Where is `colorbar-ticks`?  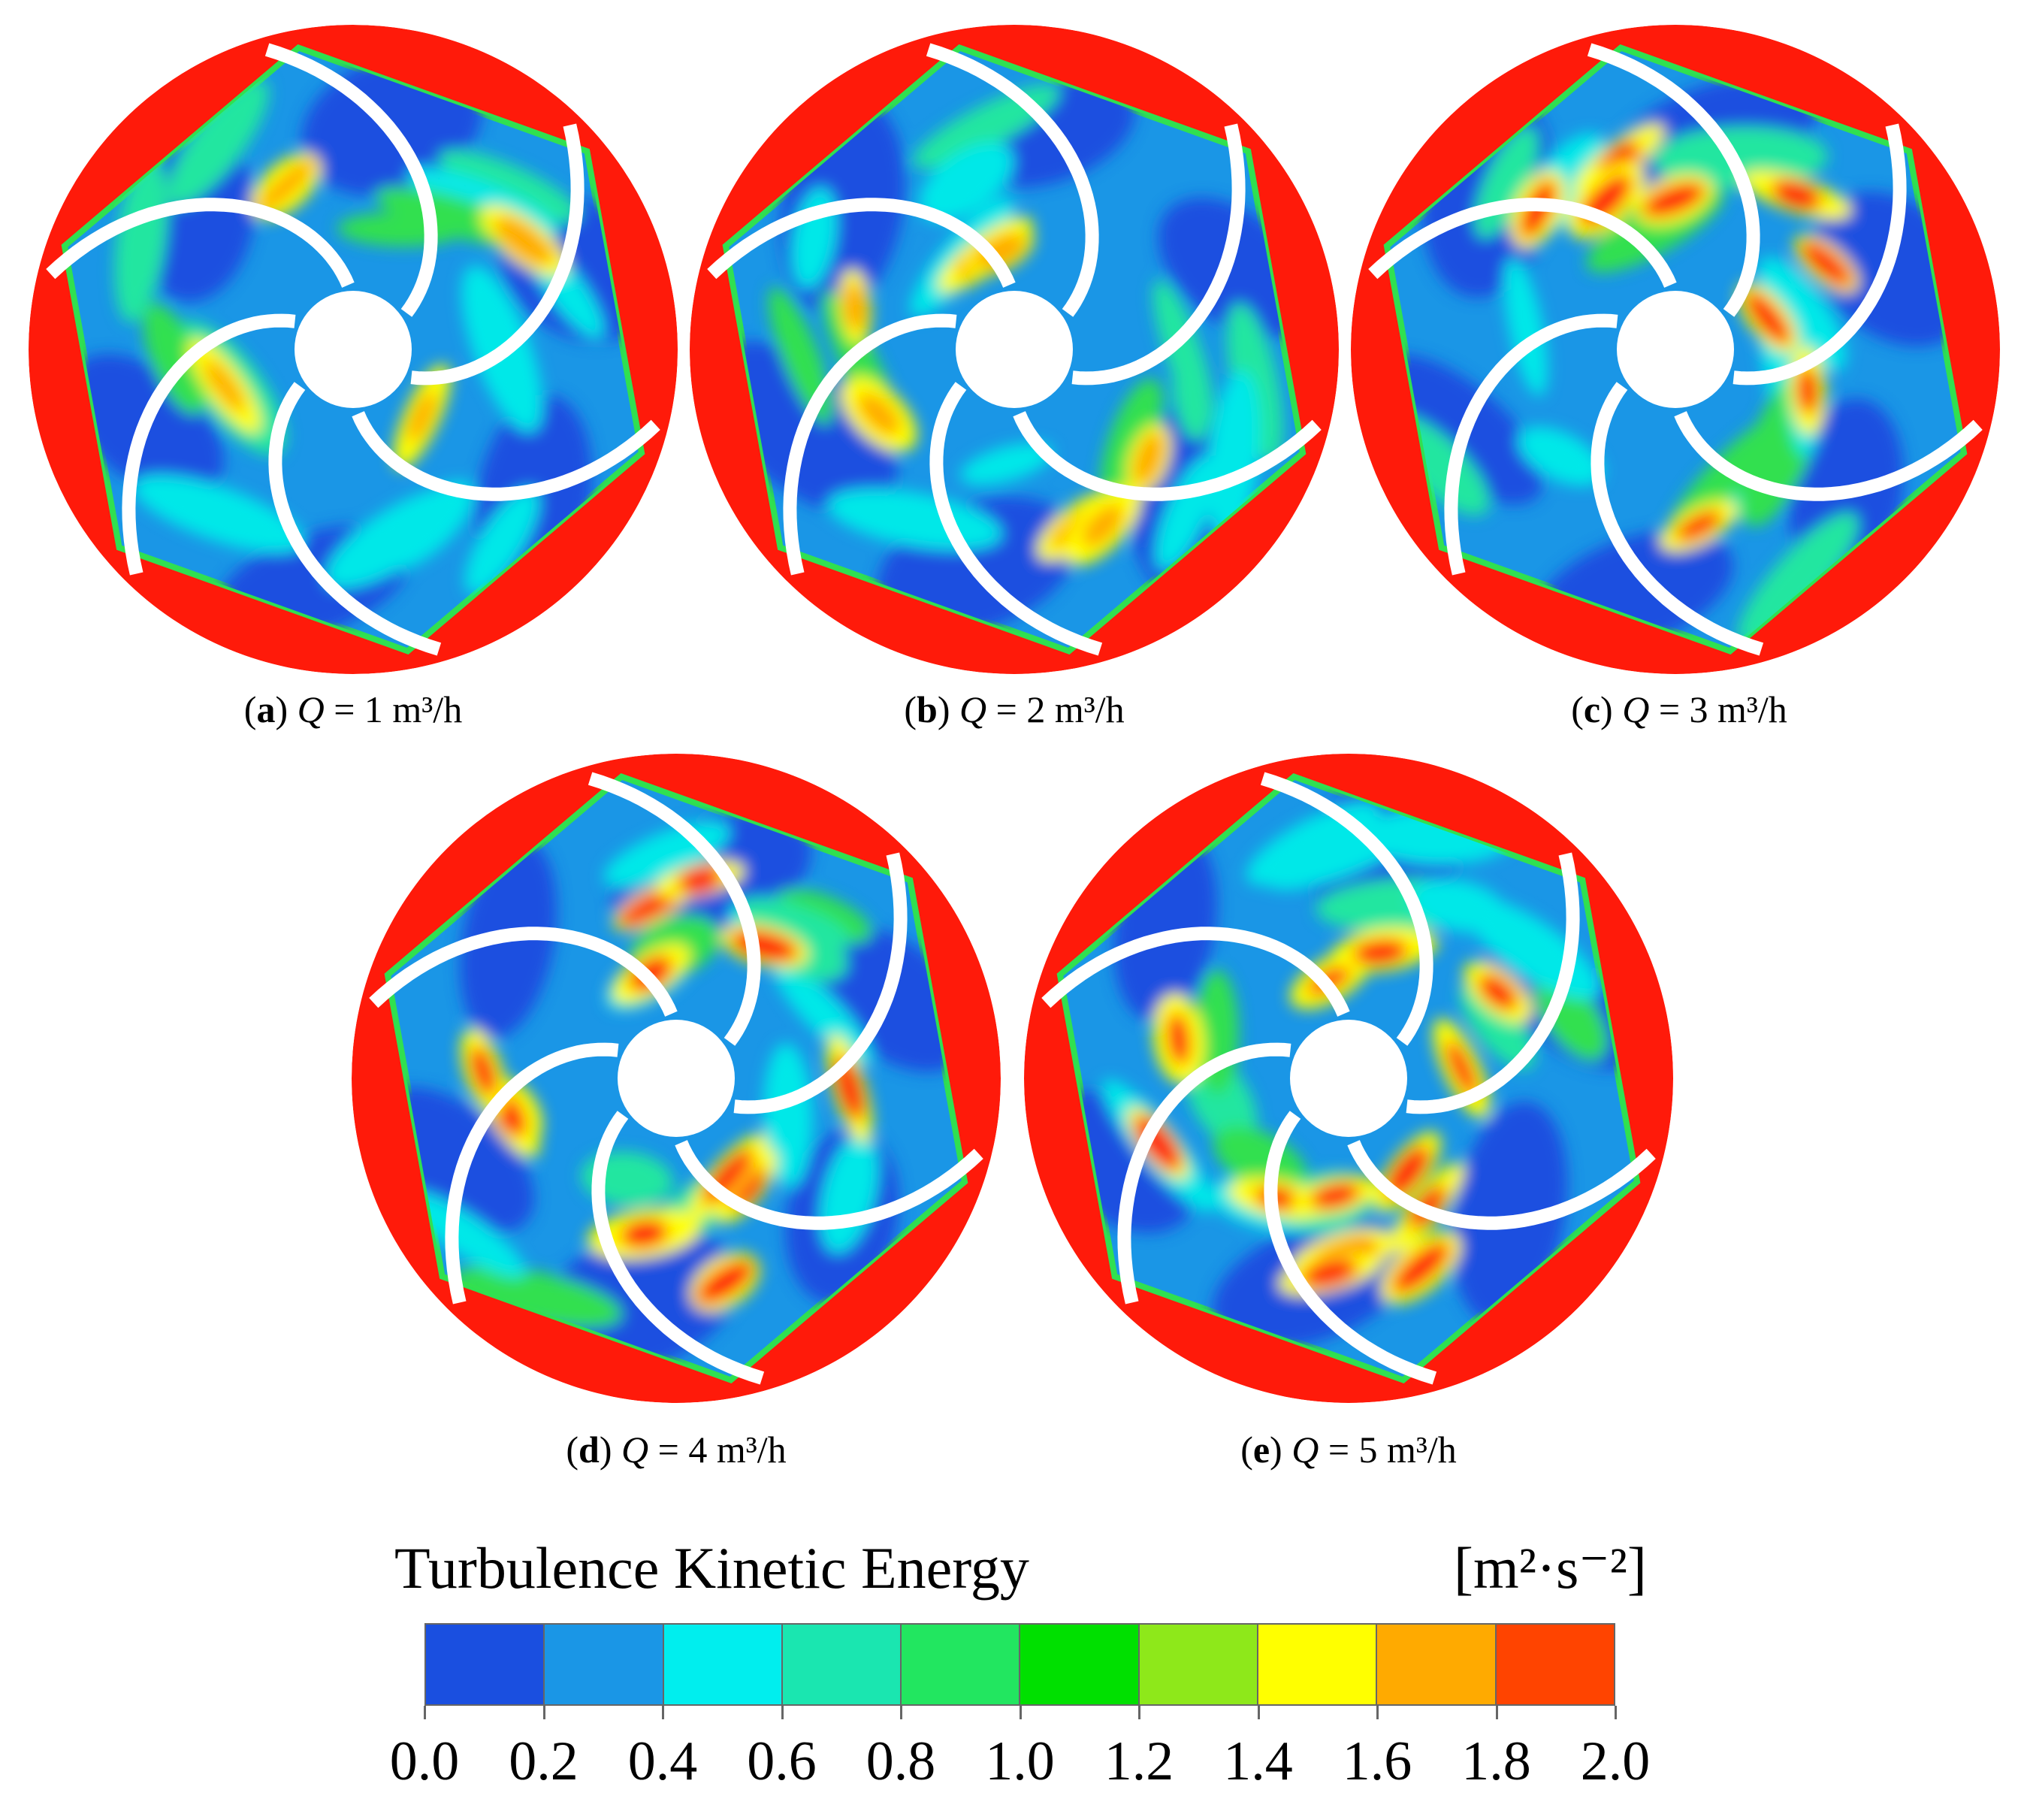
colorbar-ticks is located at coordinates (1020, 1713).